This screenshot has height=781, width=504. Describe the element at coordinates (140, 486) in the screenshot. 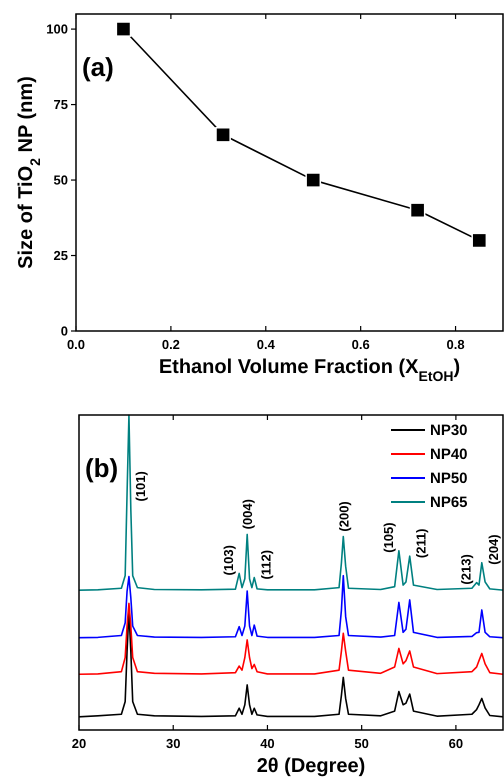

I see `annotation: (101)` at that location.